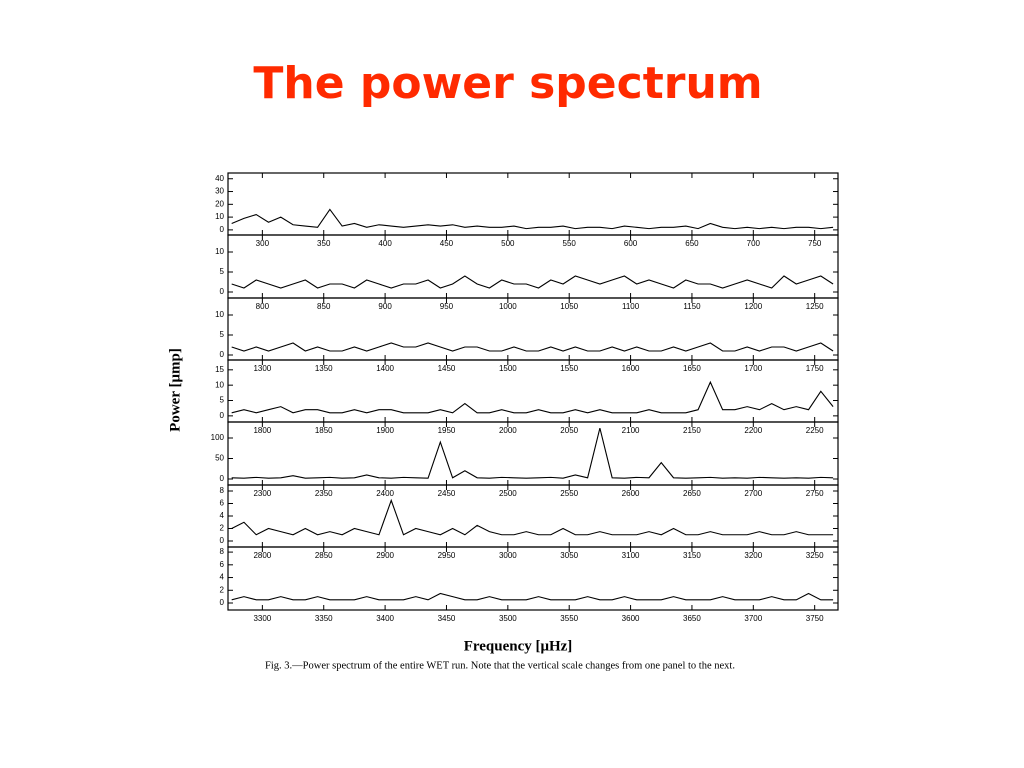 The image size is (1024, 768). Describe the element at coordinates (753, 618) in the screenshot. I see `x-tick-label: 3700` at that location.